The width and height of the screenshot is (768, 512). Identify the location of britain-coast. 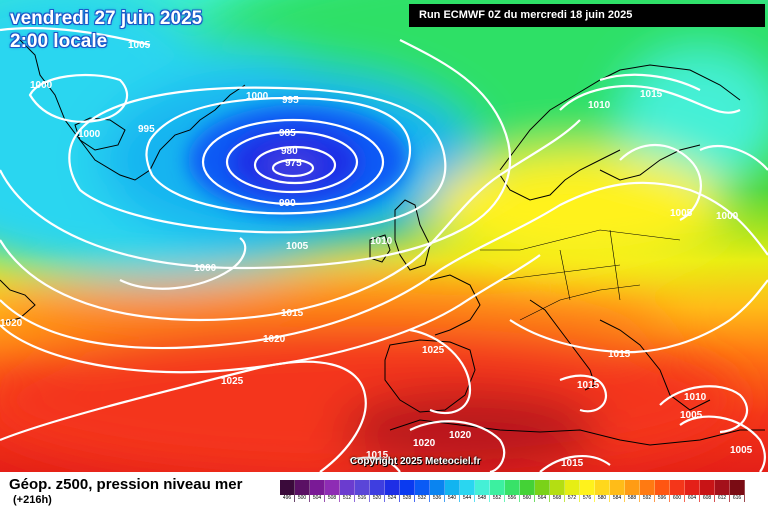
(412, 235).